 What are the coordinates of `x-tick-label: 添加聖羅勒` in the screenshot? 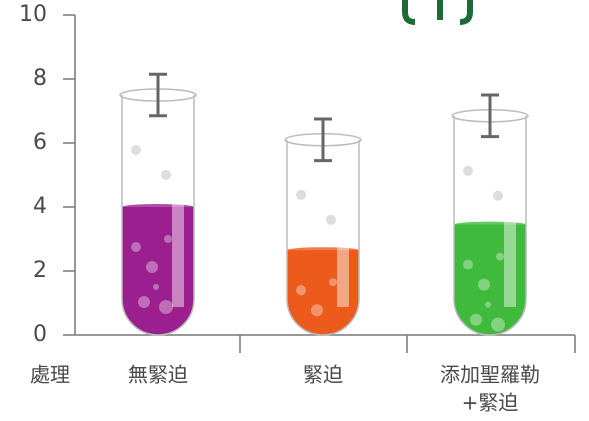 It's located at (490, 375).